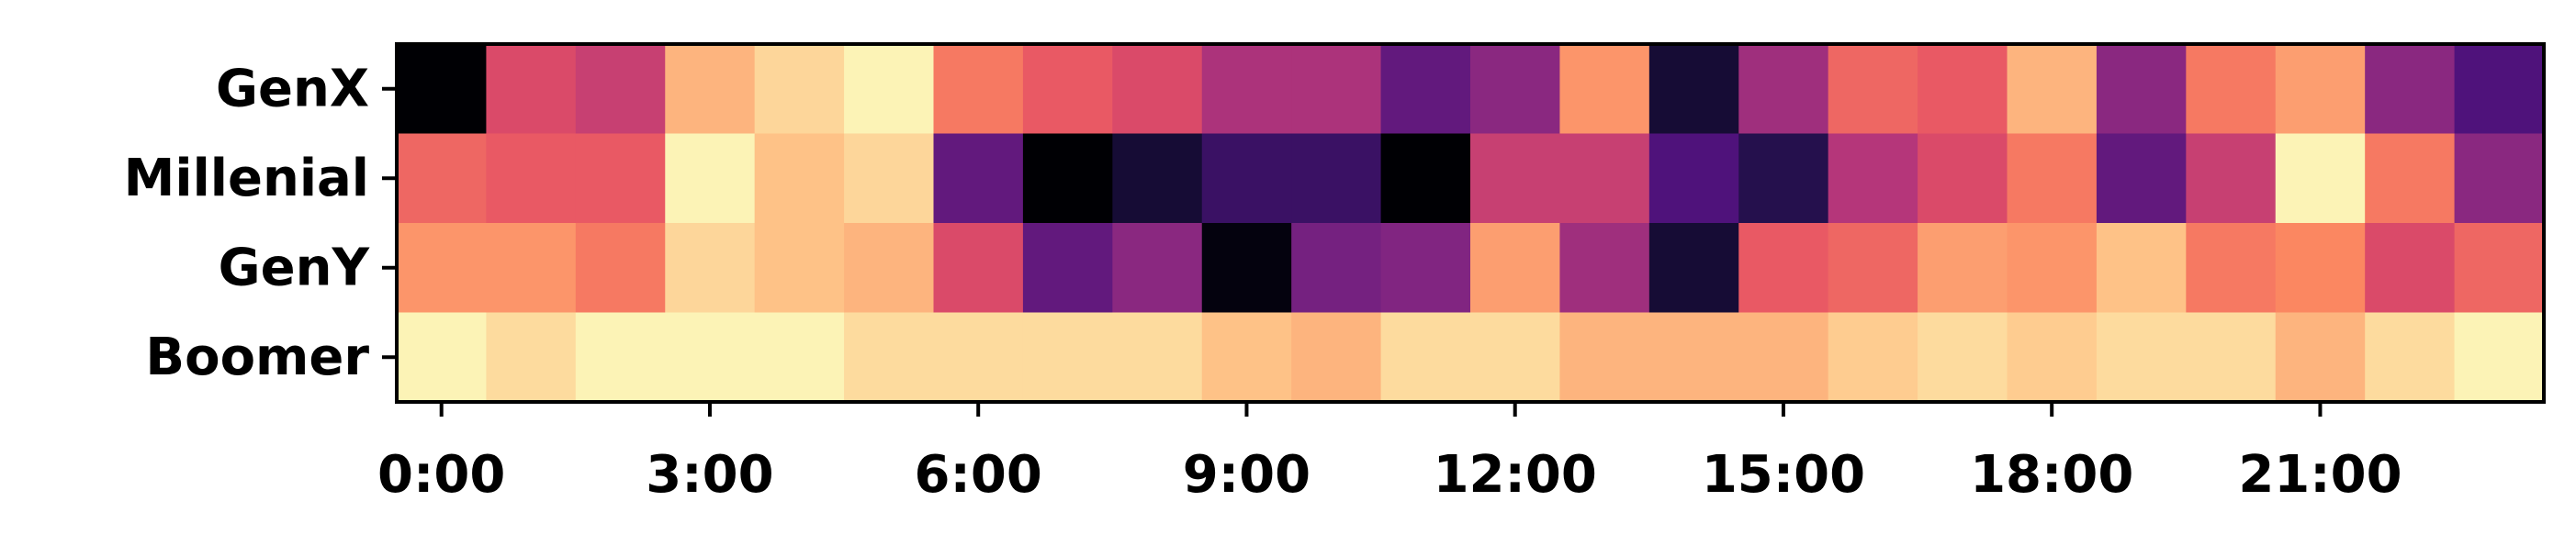  Describe the element at coordinates (620, 89) in the screenshot. I see `heatmap-cell-genx-h2` at that location.